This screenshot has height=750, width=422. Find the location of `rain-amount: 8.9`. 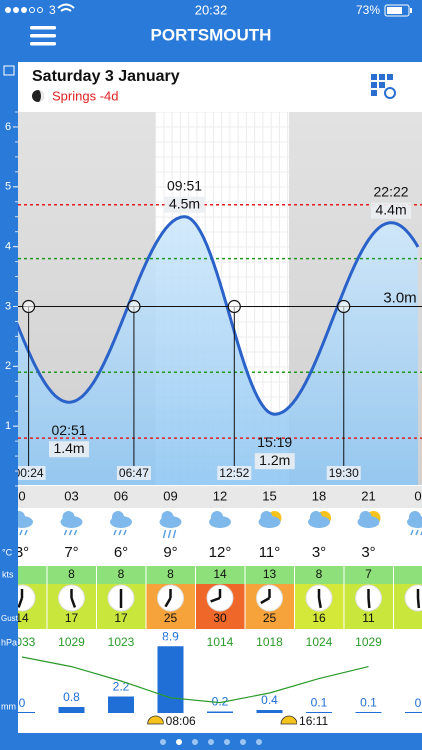

rain-amount: 8.9 is located at coordinates (170, 636).